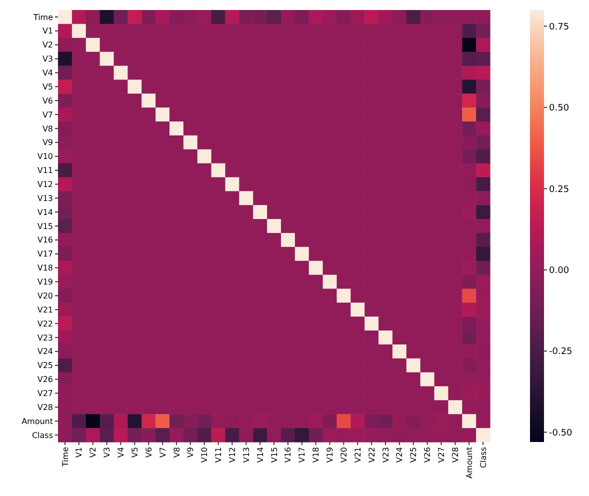 The width and height of the screenshot is (589, 496). What do you see at coordinates (43, 17) in the screenshot?
I see `y-tick-label: Time` at bounding box center [43, 17].